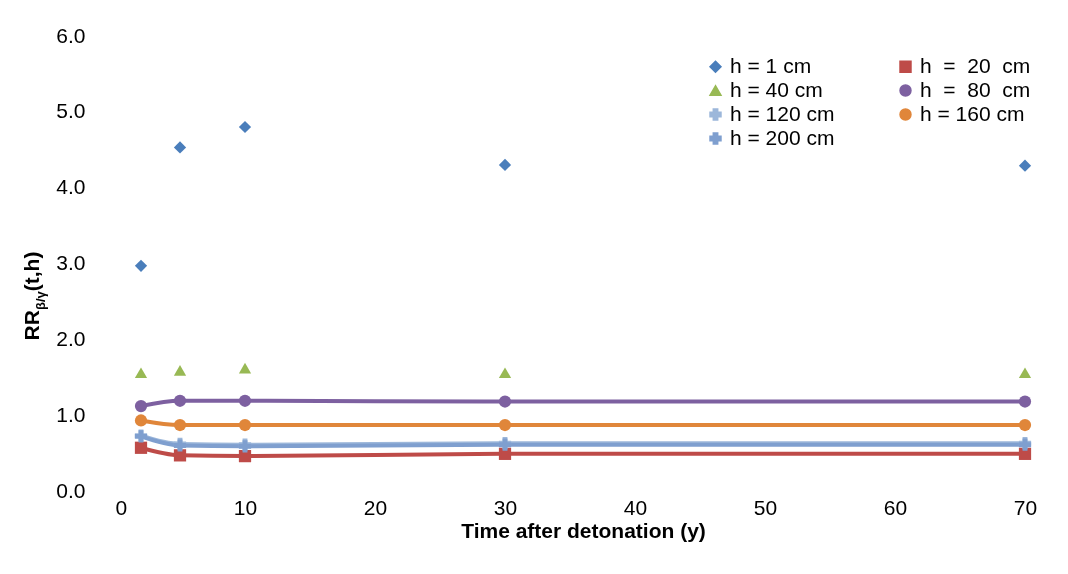  Describe the element at coordinates (975, 65) in the screenshot. I see `legend-label: h = 20 cm` at that location.